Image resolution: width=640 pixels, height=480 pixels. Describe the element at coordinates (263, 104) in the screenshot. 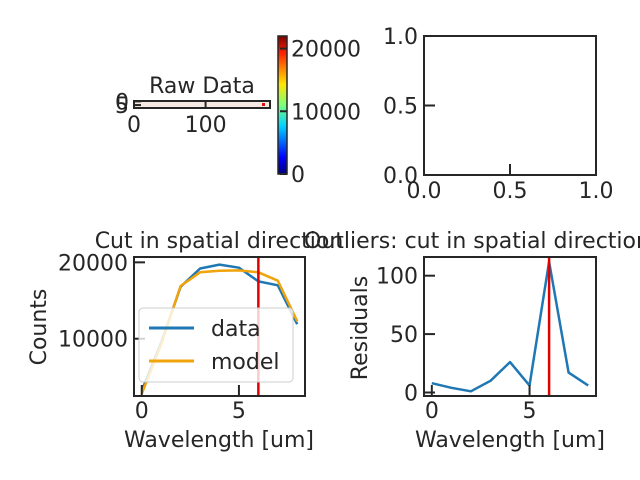

I see `heatmap-hot-pixel` at that location.